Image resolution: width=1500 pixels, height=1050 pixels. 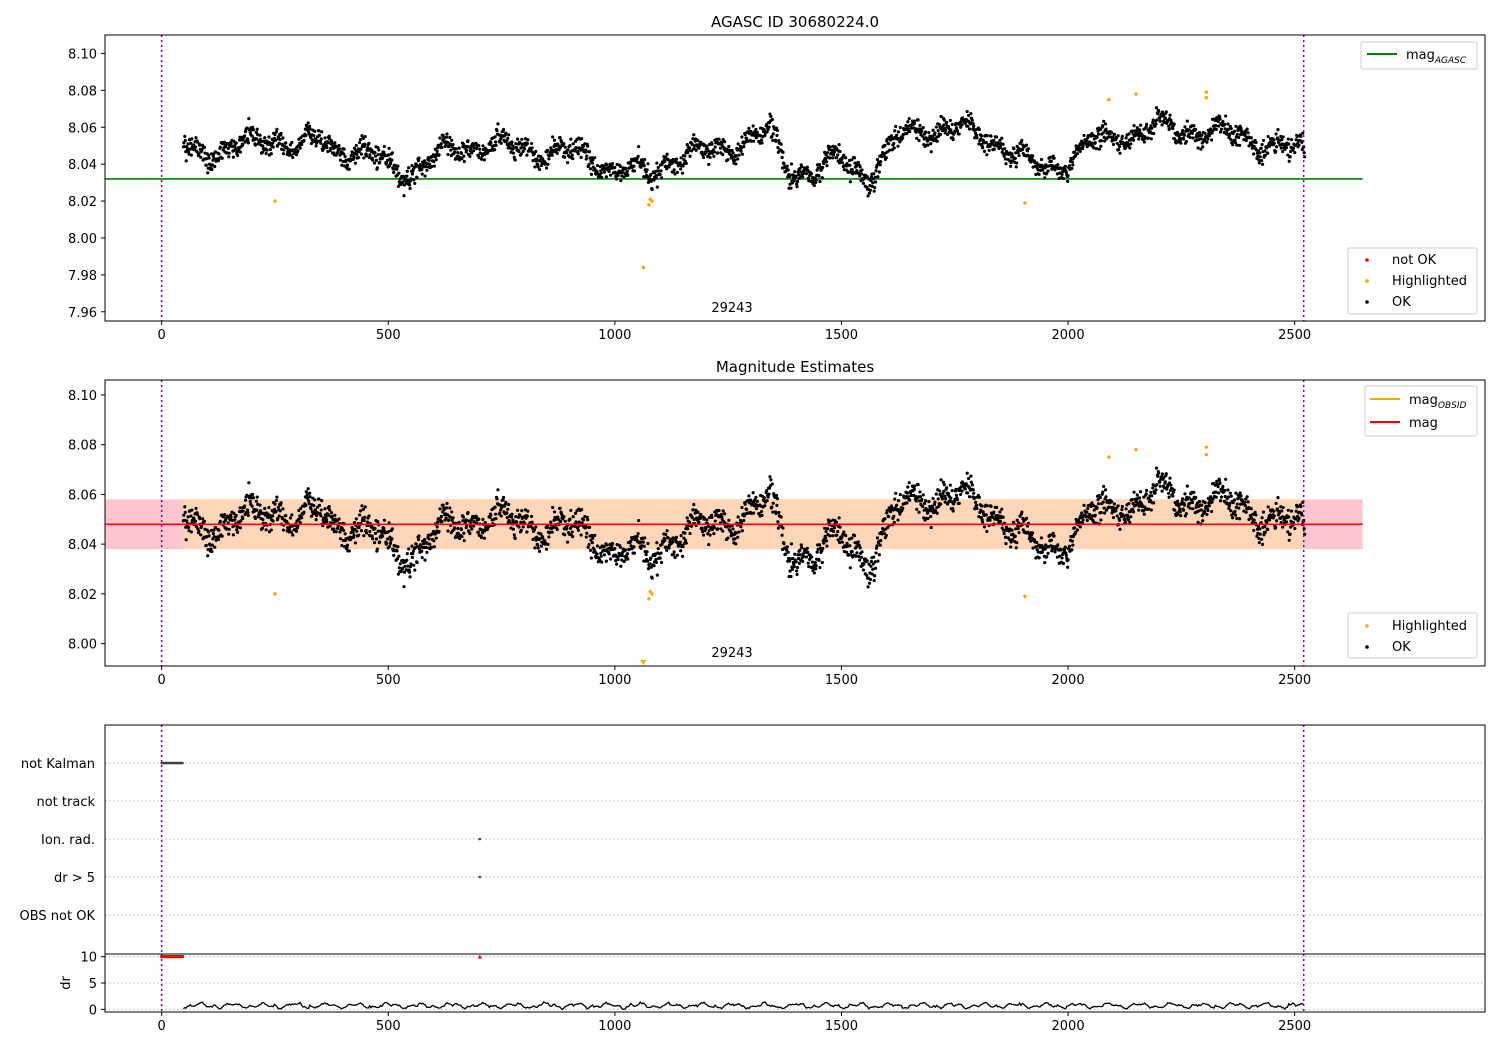 I want to click on line-legend: magAGASC, so click(x=1419, y=55).